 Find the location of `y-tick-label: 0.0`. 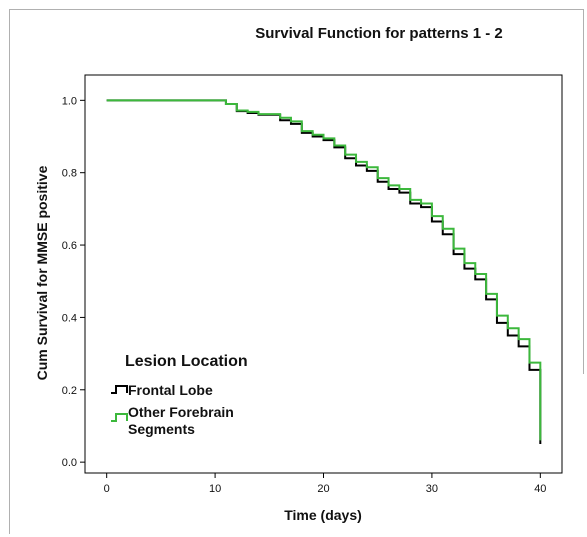

y-tick-label: 0.0 is located at coordinates (69, 463).